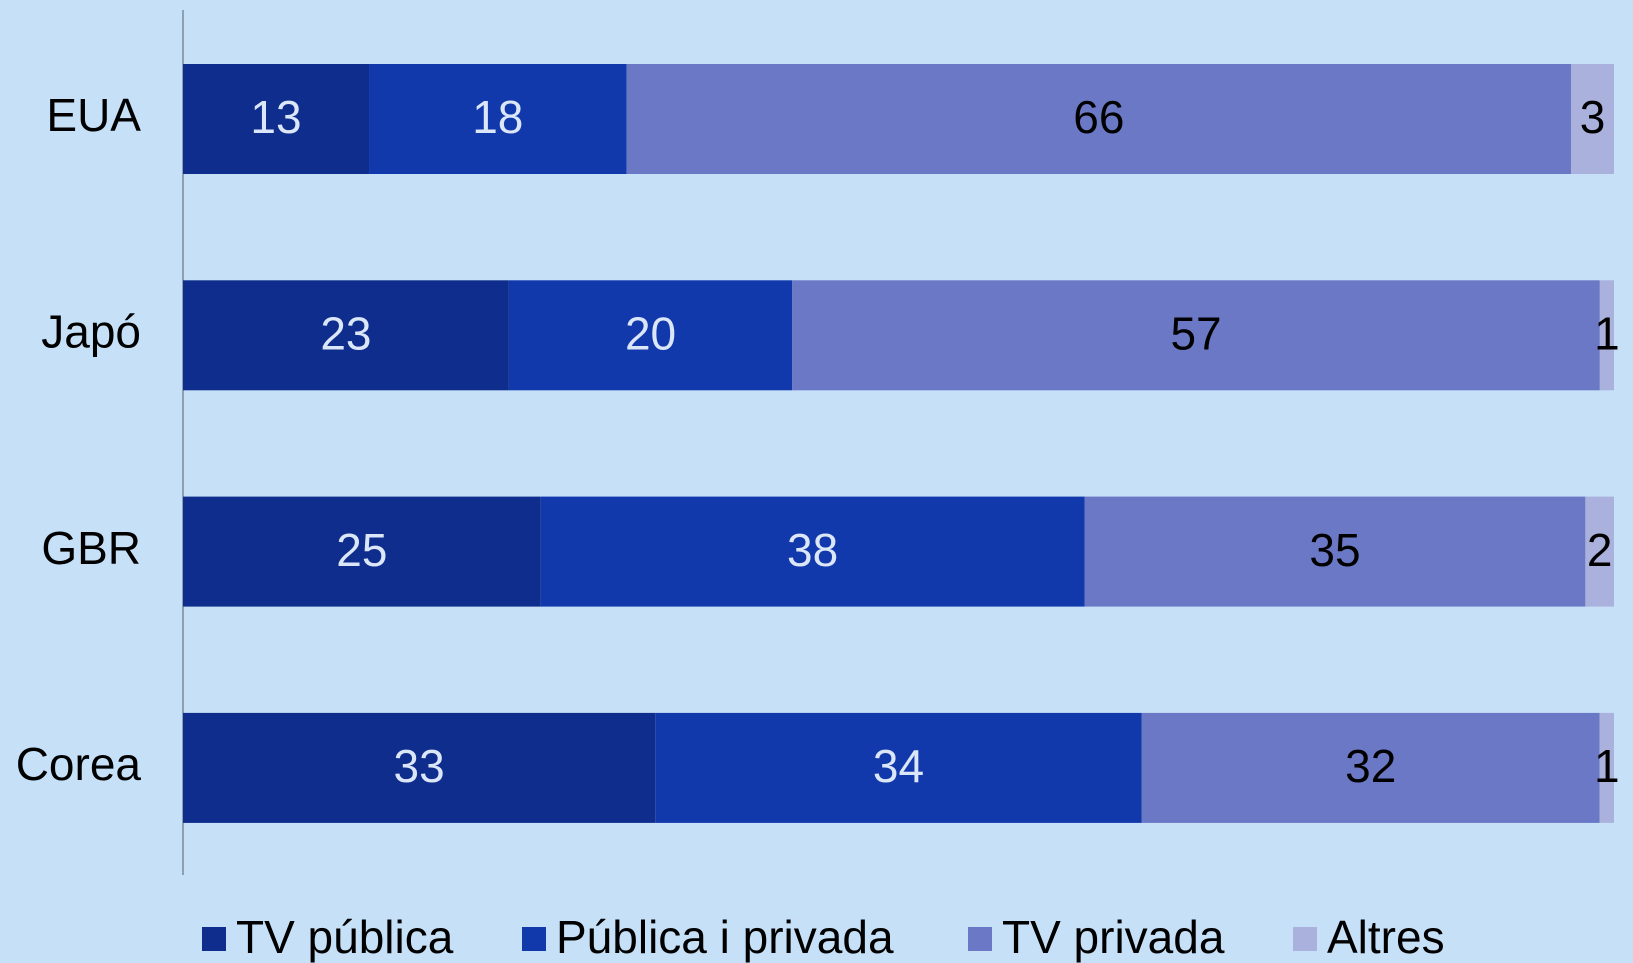 The image size is (1633, 963). I want to click on data-label: 66, so click(1098, 117).